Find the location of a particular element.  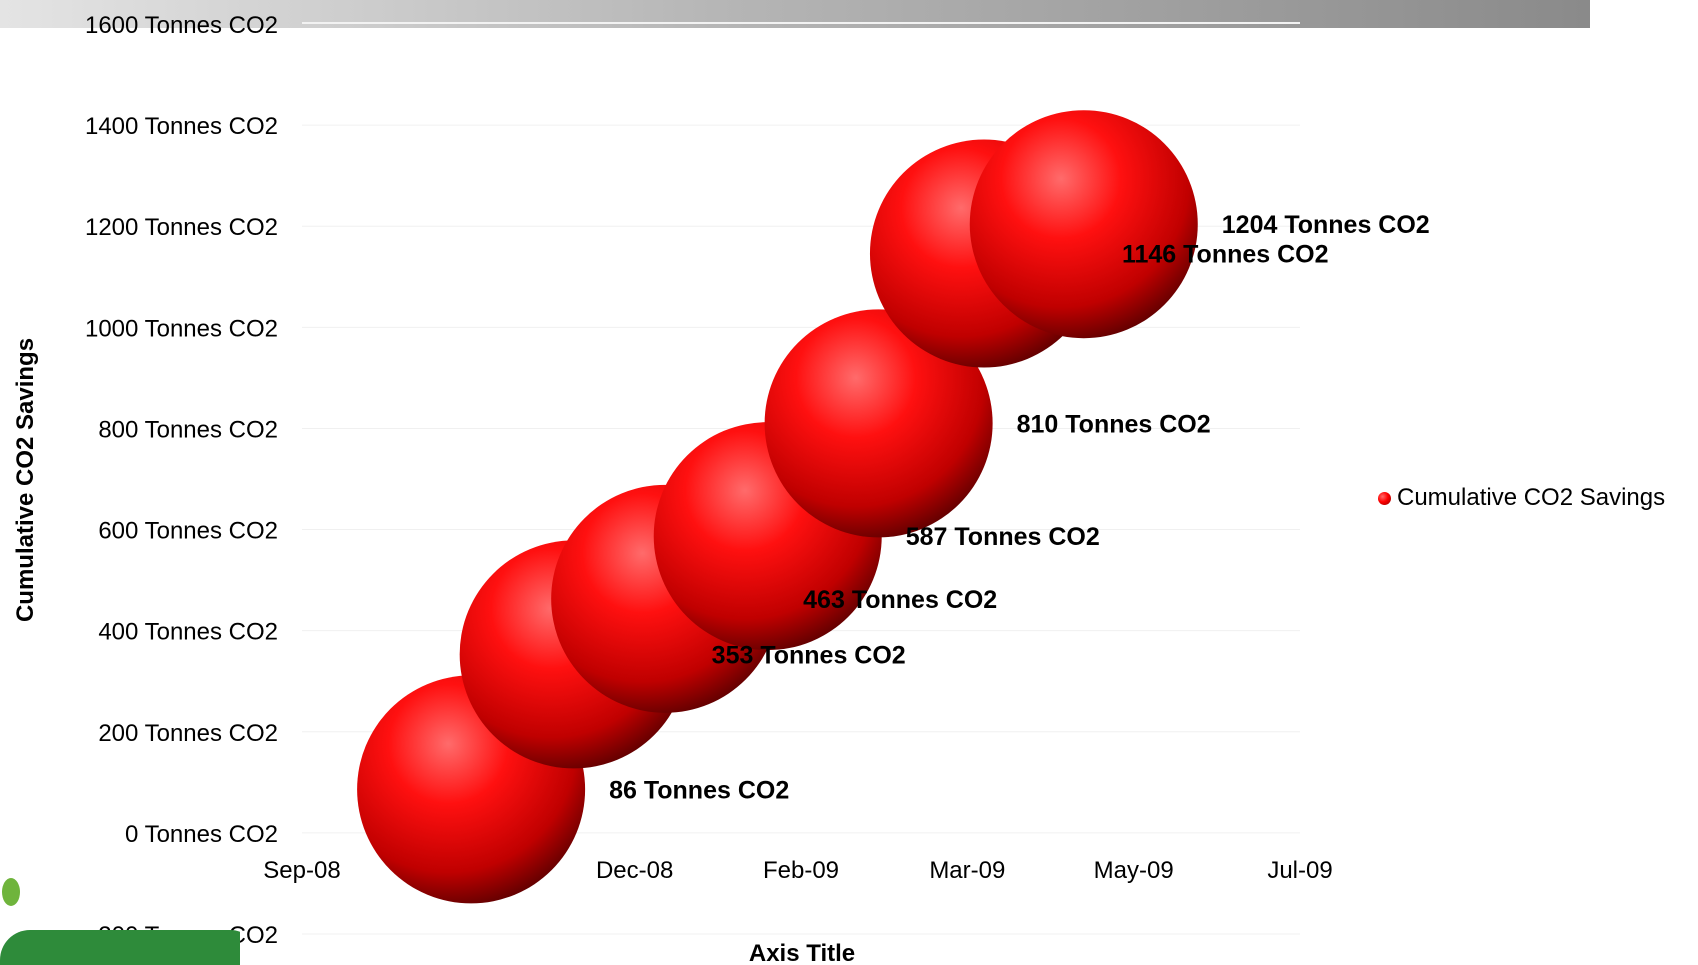

plot-top-border is located at coordinates (801, 23).